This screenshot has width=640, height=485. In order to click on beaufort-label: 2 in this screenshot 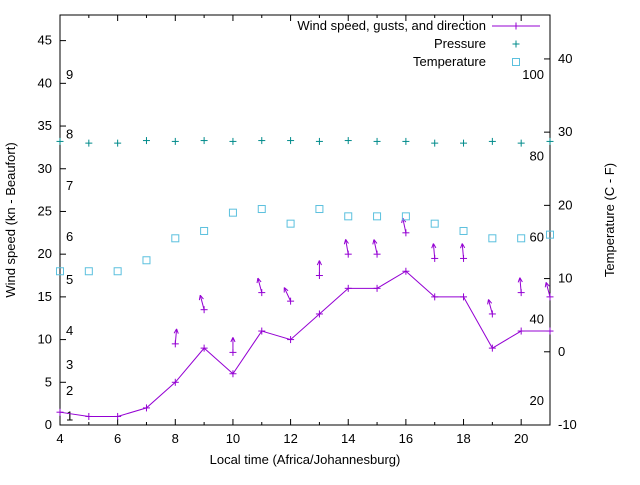, I will do `click(69, 390)`.